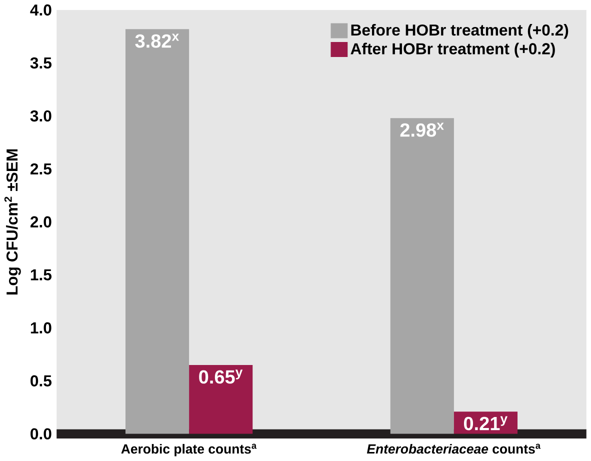 Image resolution: width=591 pixels, height=461 pixels. What do you see at coordinates (422, 129) in the screenshot?
I see `data-label: 2.98$^{x}$` at bounding box center [422, 129].